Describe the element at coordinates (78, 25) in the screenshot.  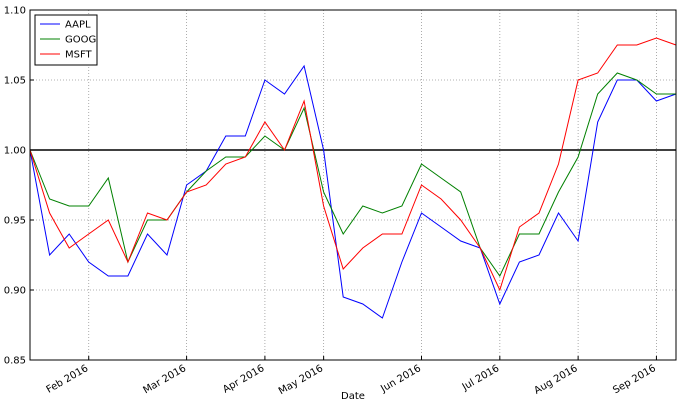
I see `legend-label: AAPL` at that location.